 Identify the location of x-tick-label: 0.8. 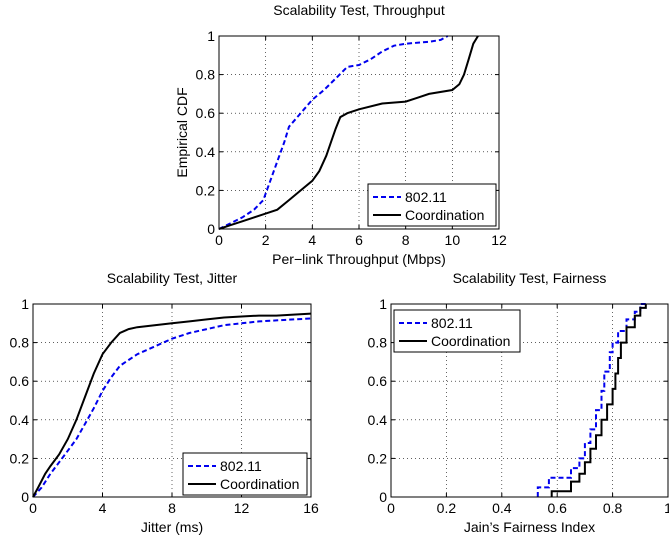
(613, 508).